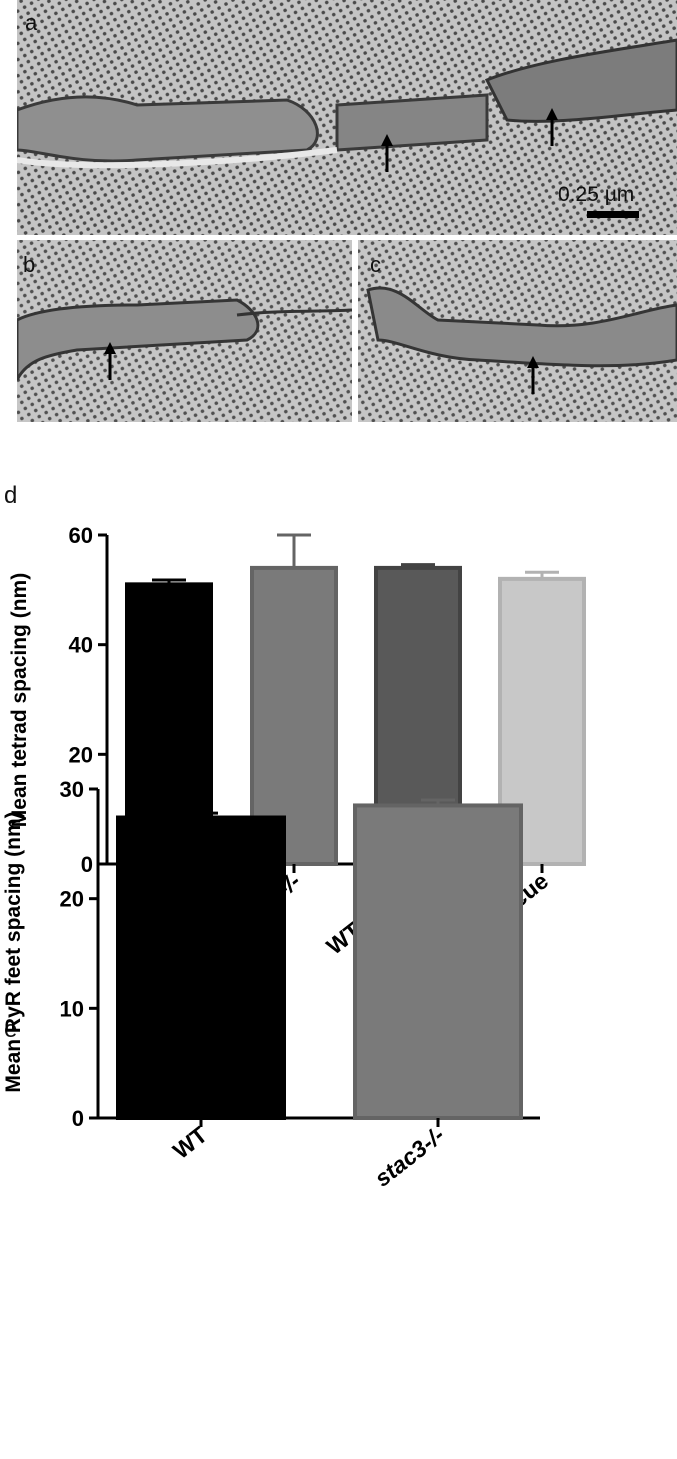 Image resolution: width=677 pixels, height=1459 pixels. What do you see at coordinates (29, 264) in the screenshot?
I see `panel-label-b: b` at bounding box center [29, 264].